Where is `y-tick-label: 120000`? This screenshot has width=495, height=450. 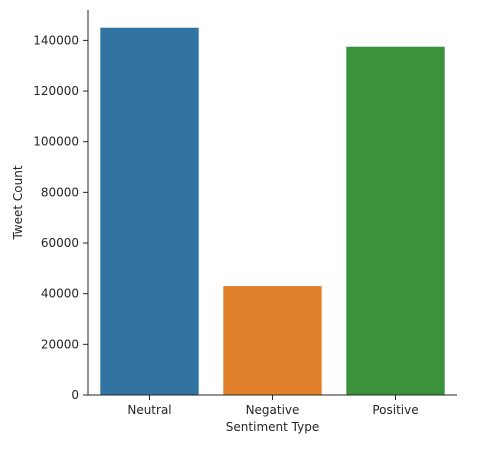
y-tick-label: 120000 is located at coordinates (56, 91).